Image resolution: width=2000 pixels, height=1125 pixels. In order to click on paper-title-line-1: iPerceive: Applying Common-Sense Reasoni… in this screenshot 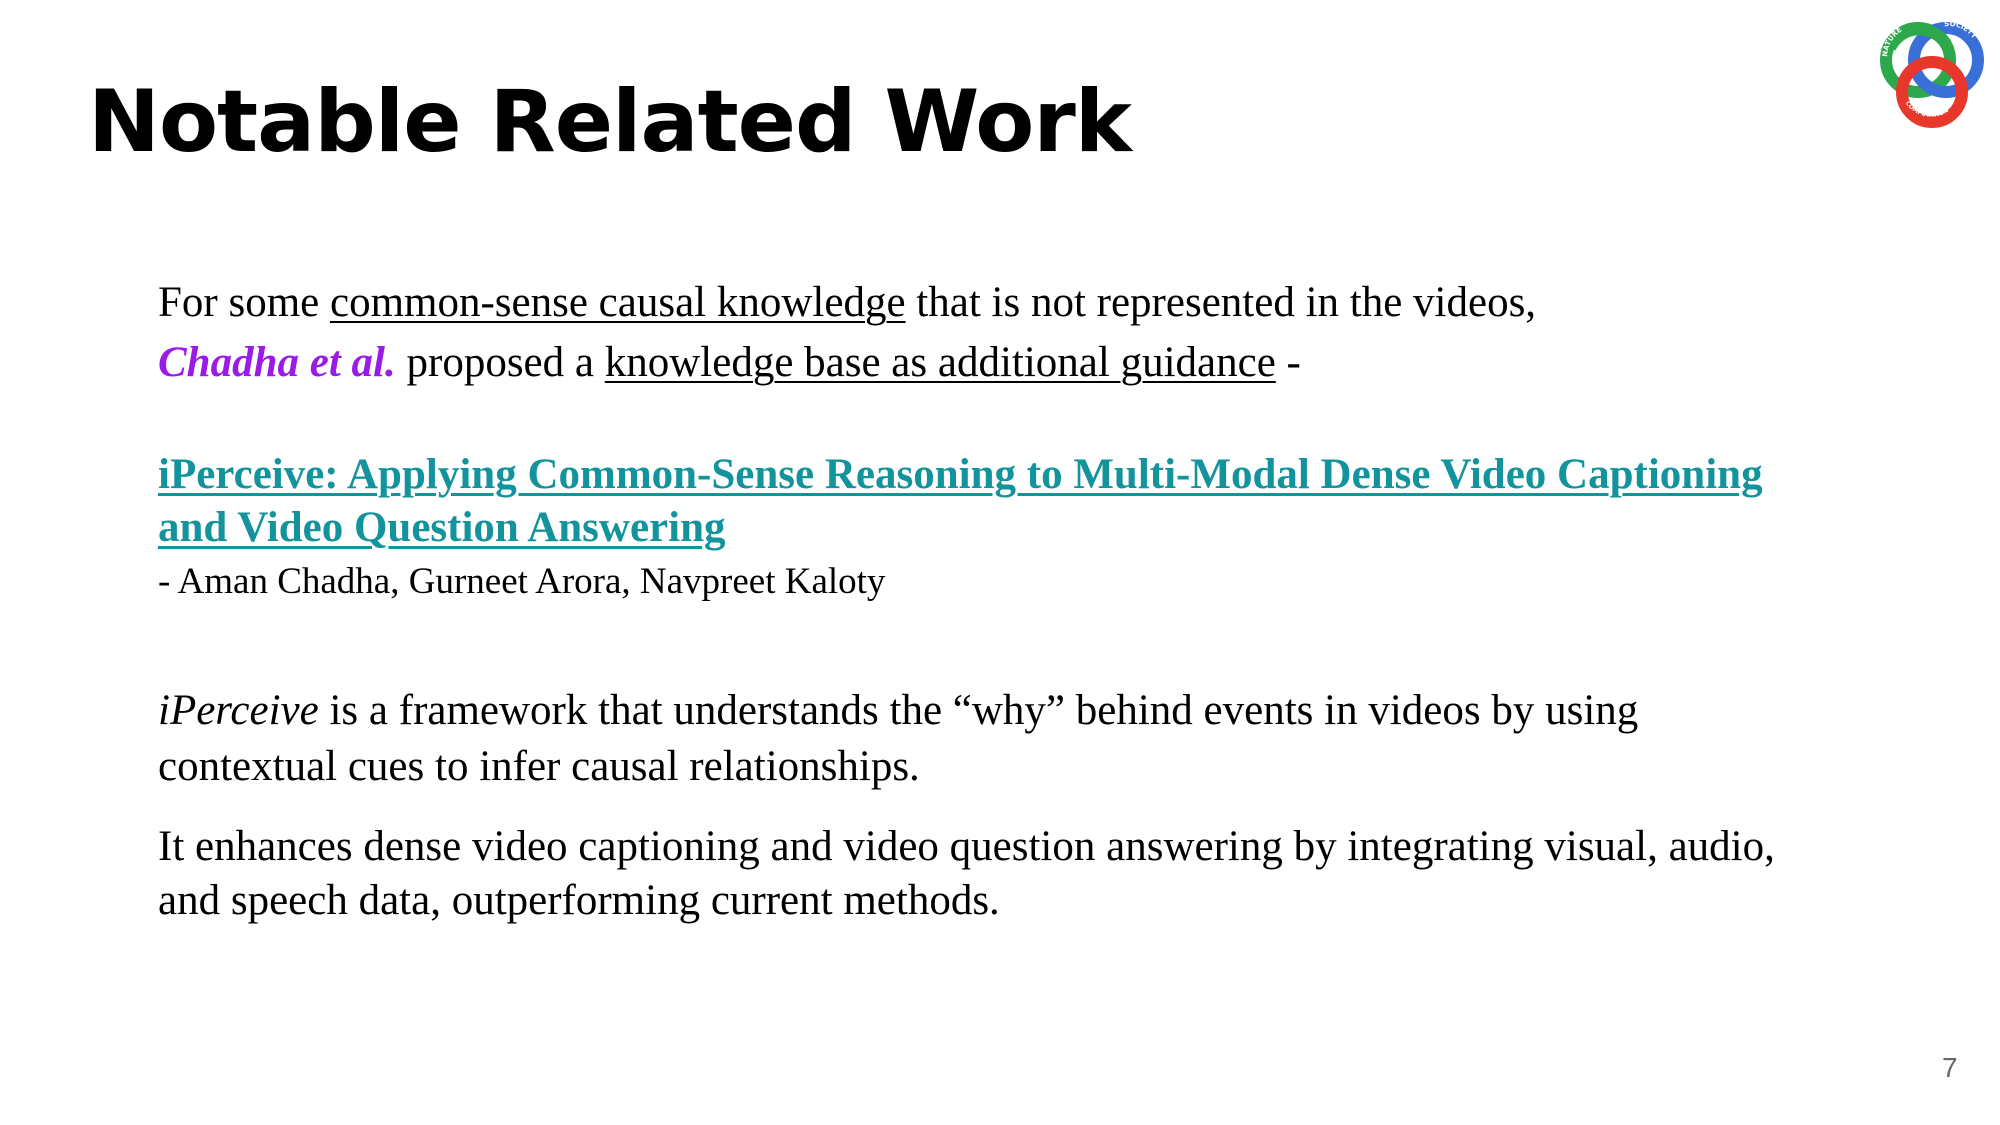, I will do `click(960, 474)`.